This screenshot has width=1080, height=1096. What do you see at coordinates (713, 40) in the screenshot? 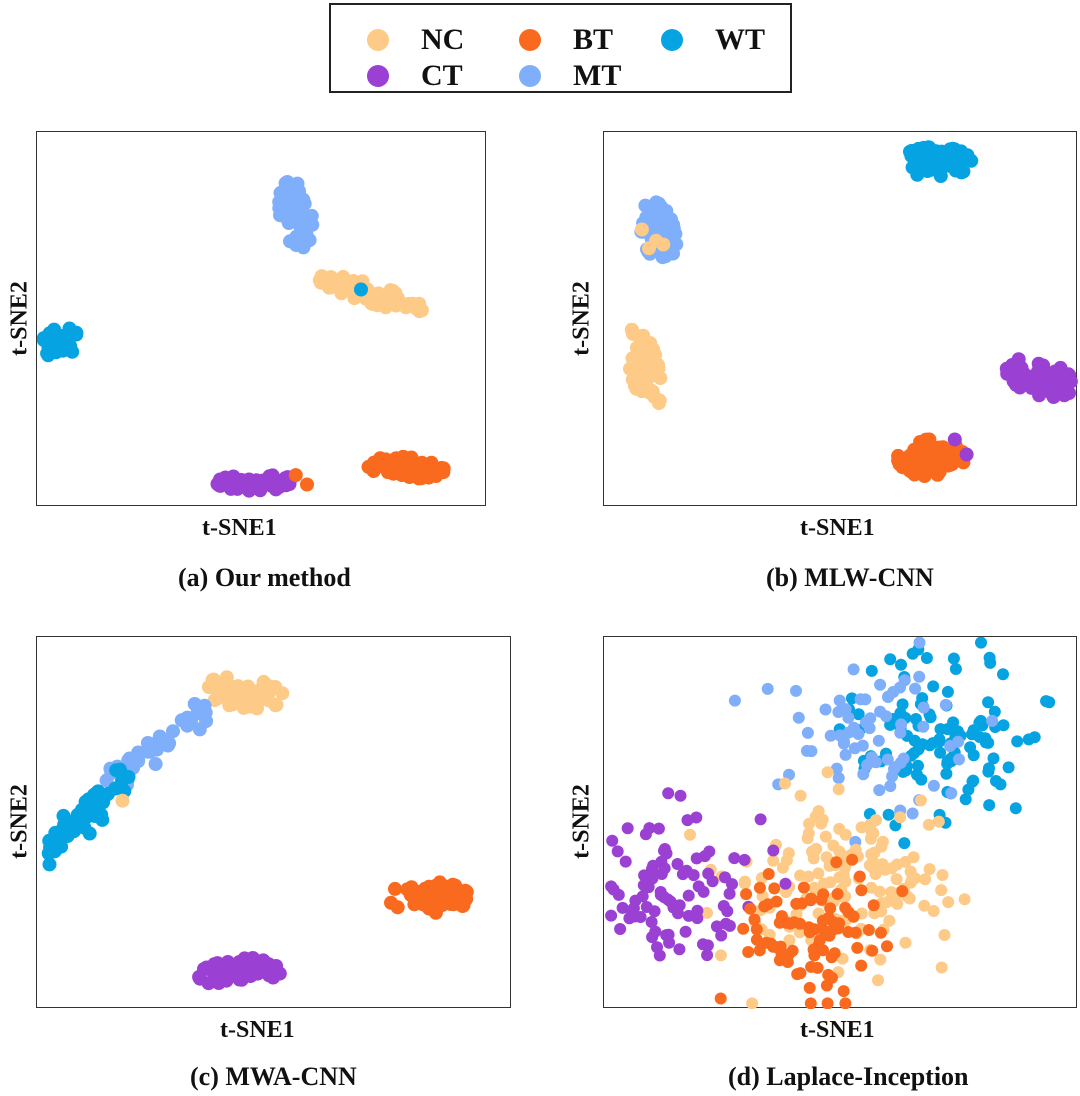
I see `legend-item-wt: WT` at bounding box center [713, 40].